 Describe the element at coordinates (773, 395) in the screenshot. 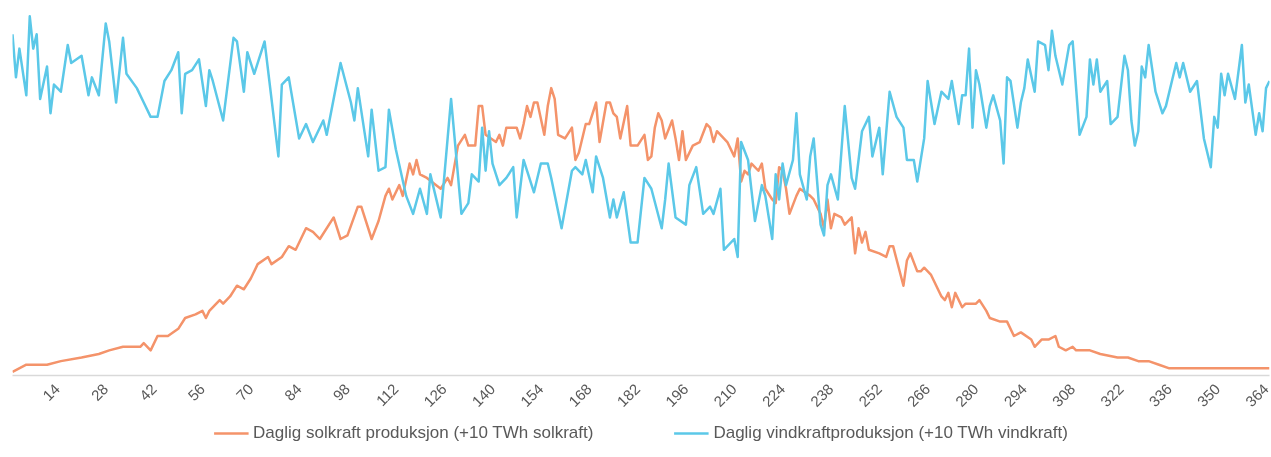

I see `x-tick-label: 224` at that location.